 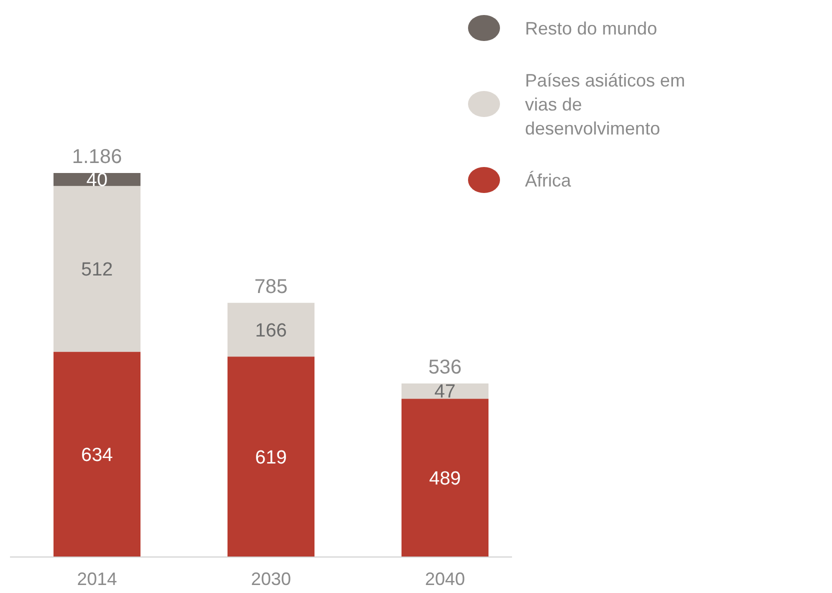 I want to click on data-label: 619, so click(x=271, y=457).